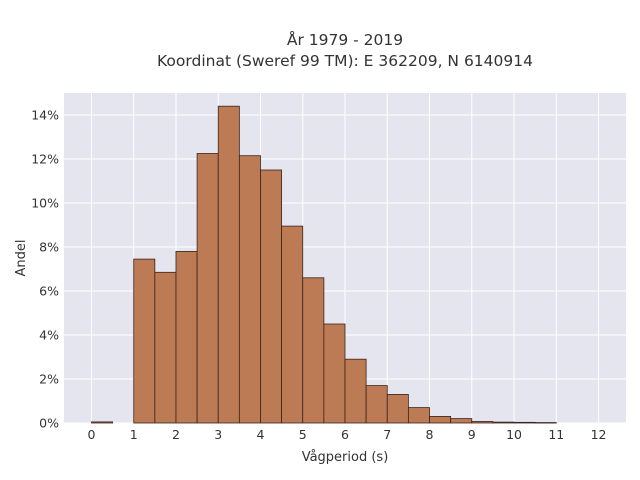 The height and width of the screenshot is (480, 640). What do you see at coordinates (599, 434) in the screenshot?
I see `x-tick-label: 12` at bounding box center [599, 434].